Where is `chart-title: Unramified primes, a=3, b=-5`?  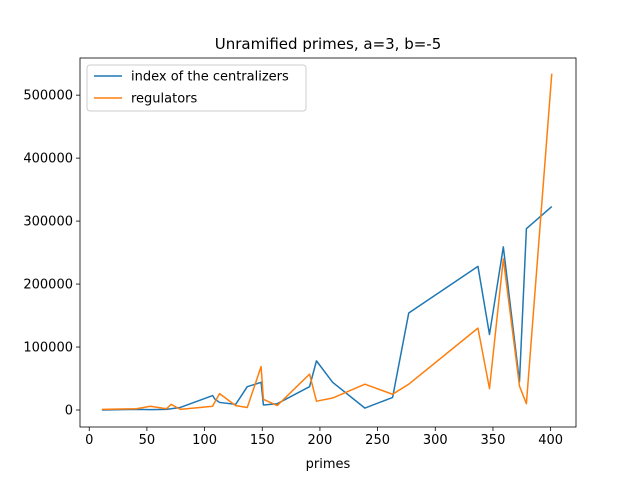
chart-title: Unramified primes, a=3, b=-5 is located at coordinates (328, 44).